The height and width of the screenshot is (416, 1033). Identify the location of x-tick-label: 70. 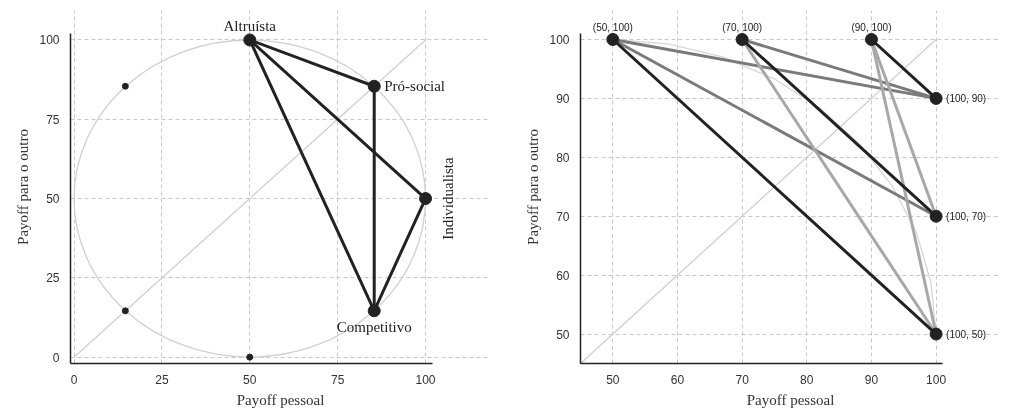
(742, 379).